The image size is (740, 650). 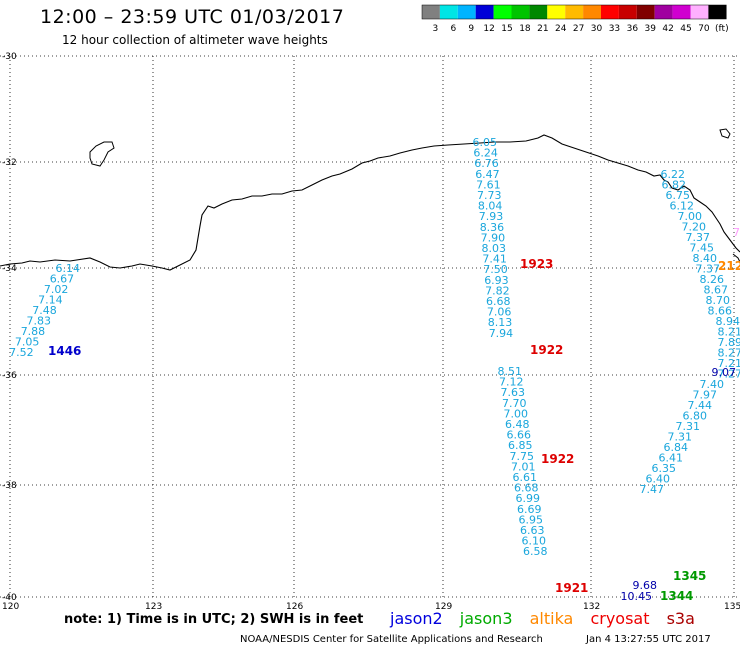 I want to click on wave-height-value: 8.70, so click(x=718, y=300).